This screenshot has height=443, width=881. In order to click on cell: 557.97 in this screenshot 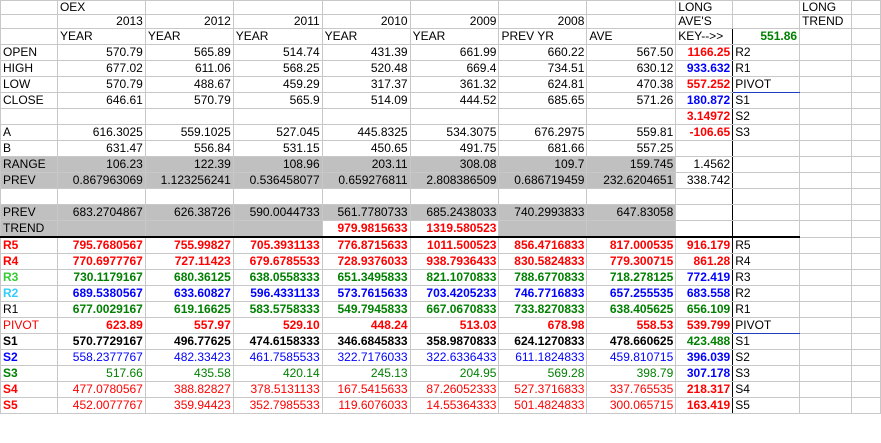, I will do `click(189, 325)`.